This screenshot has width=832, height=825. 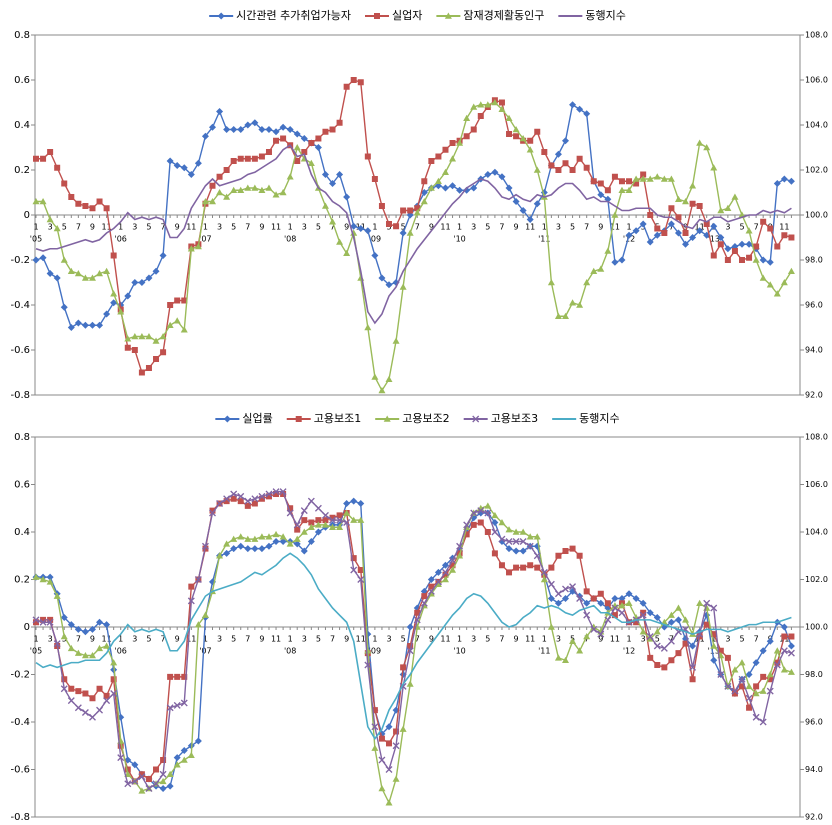 What do you see at coordinates (20, 770) in the screenshot?
I see `y-tick-label: -0.6` at bounding box center [20, 770].